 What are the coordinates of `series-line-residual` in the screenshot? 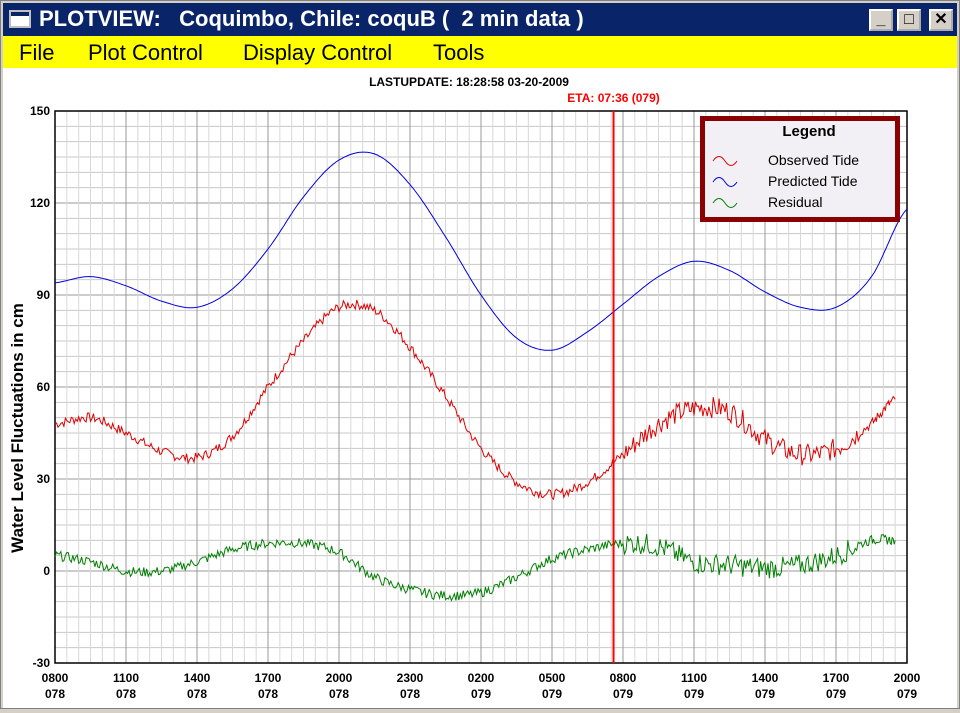 It's located at (475, 567).